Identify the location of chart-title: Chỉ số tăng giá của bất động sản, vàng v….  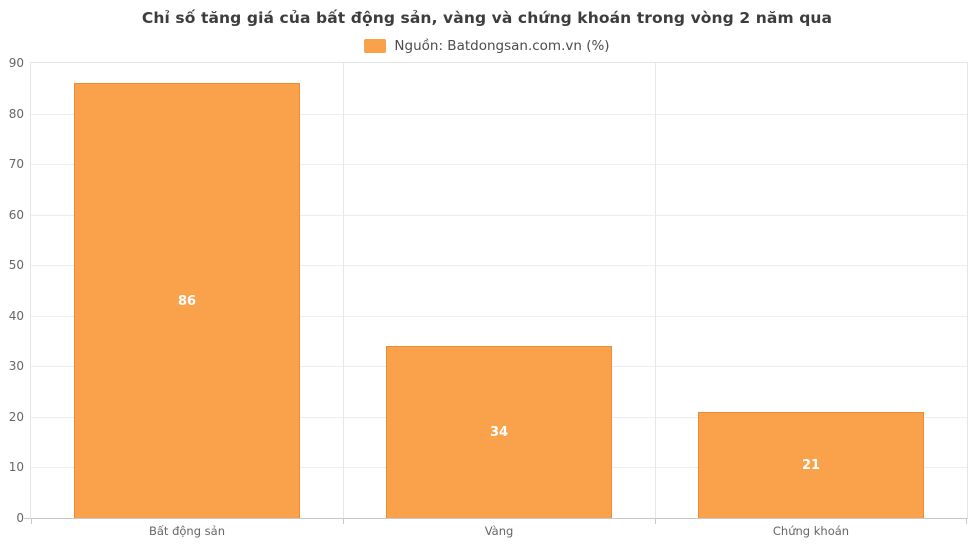
(487, 18).